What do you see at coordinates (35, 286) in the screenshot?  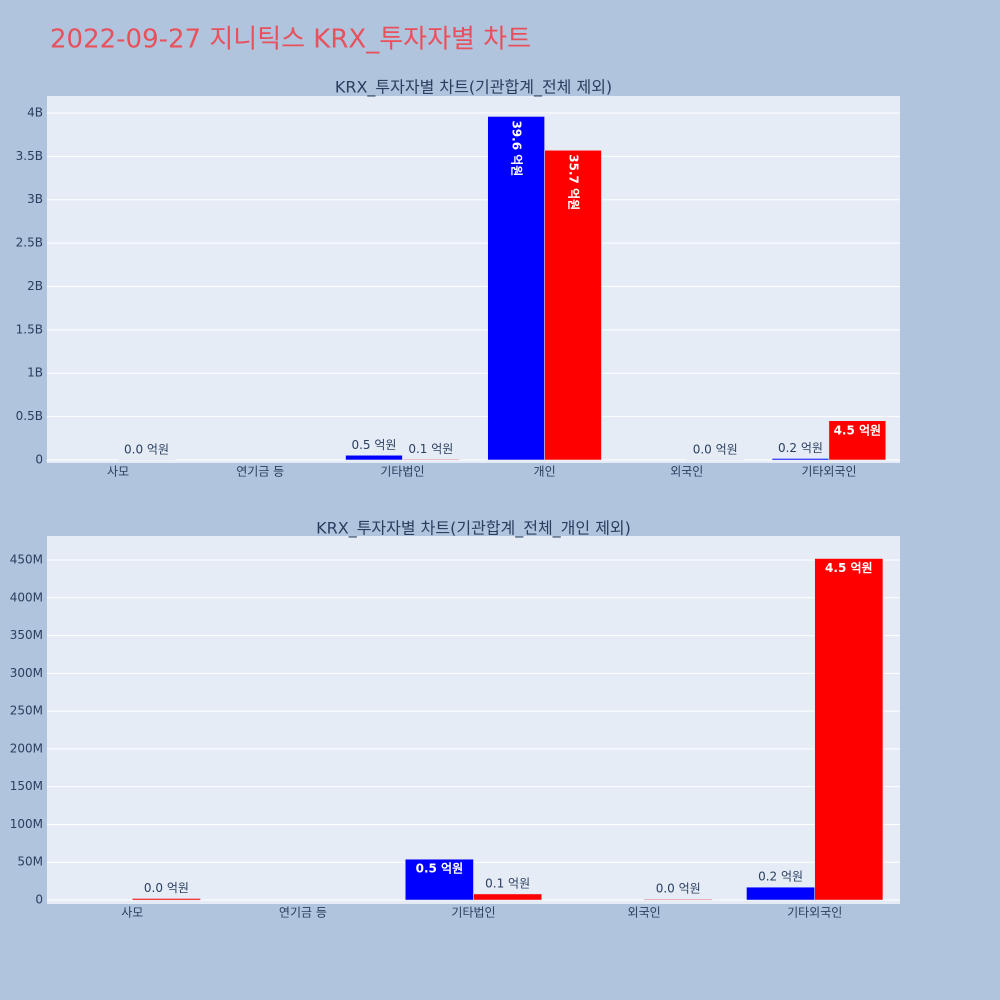 I see `y-tick-label: 2B` at bounding box center [35, 286].